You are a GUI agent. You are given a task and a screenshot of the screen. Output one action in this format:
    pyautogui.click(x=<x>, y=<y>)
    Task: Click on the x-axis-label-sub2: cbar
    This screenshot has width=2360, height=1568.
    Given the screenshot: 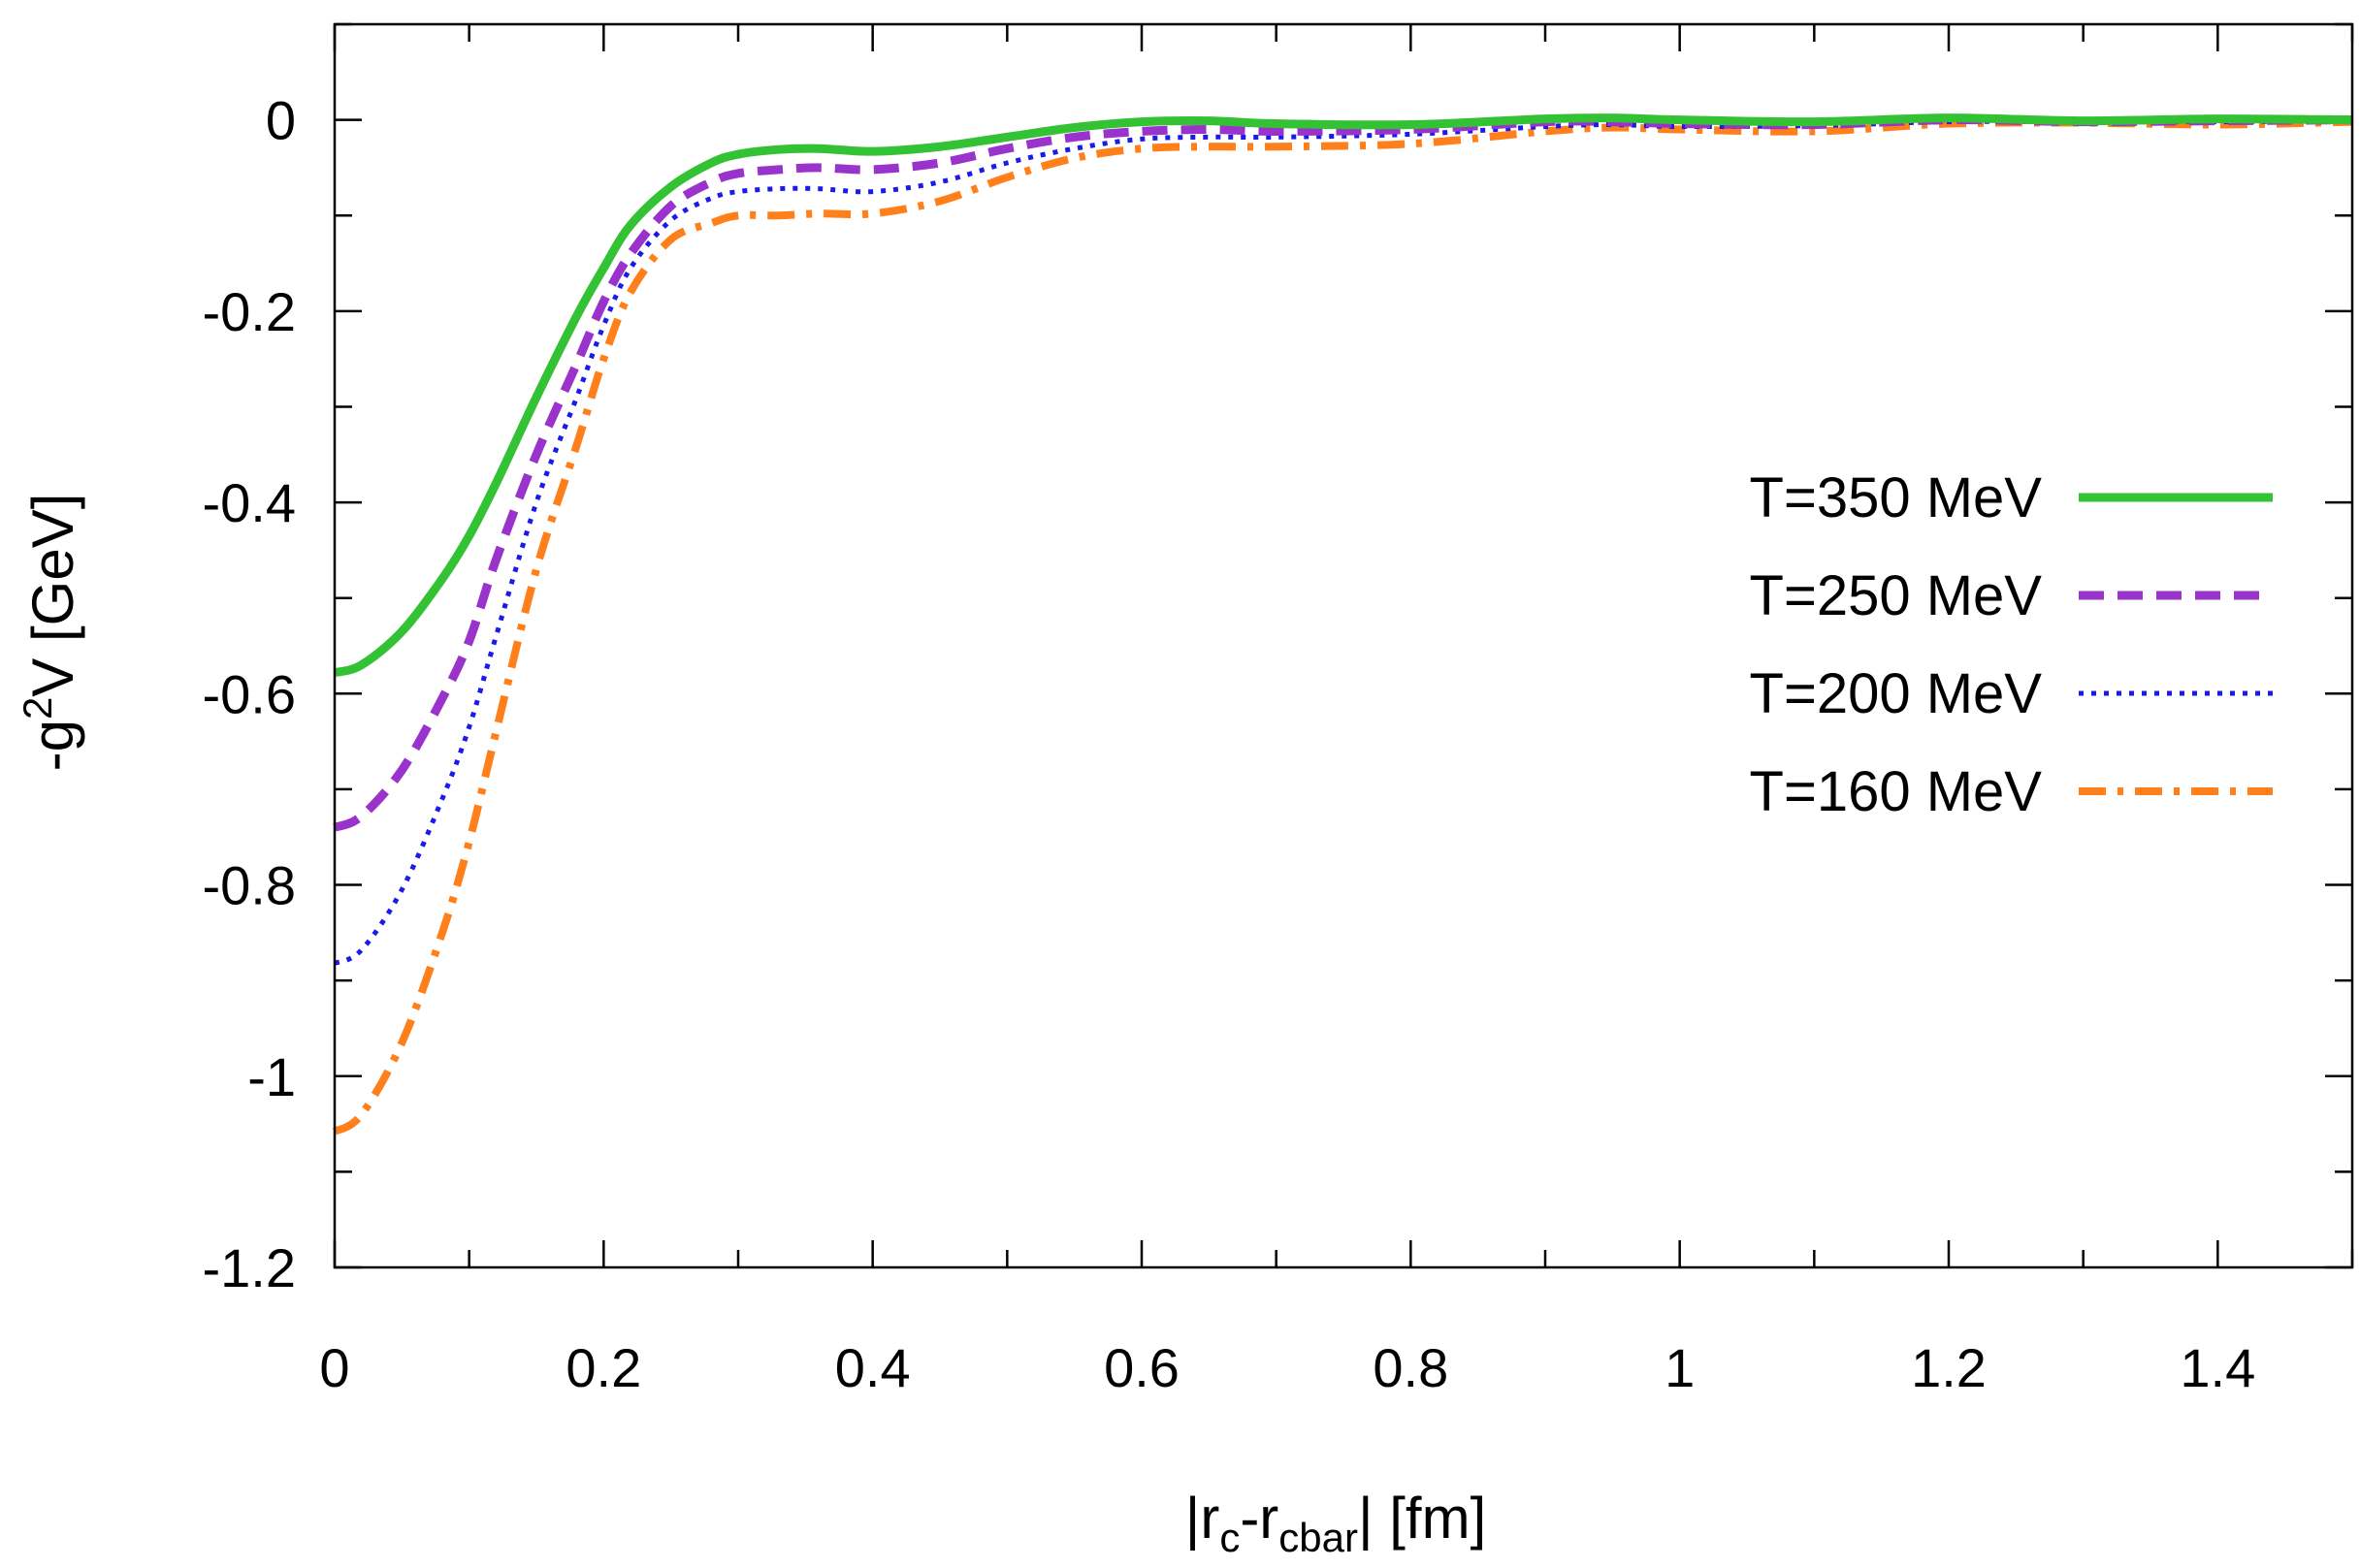 What is the action you would take?
    pyautogui.click(x=1318, y=1537)
    